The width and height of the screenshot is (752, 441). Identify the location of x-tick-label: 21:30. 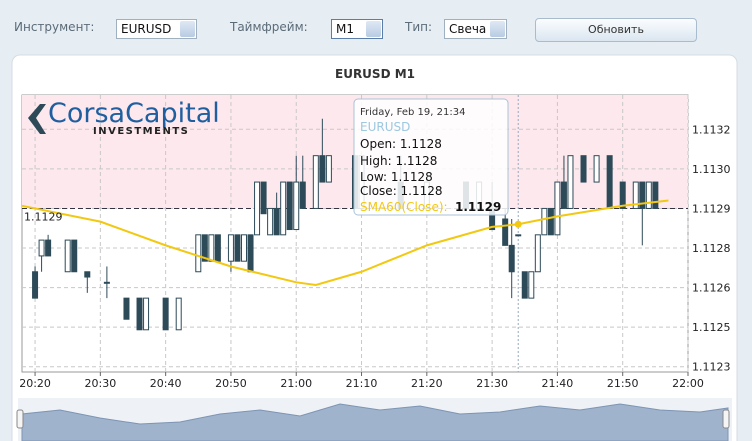
(492, 383).